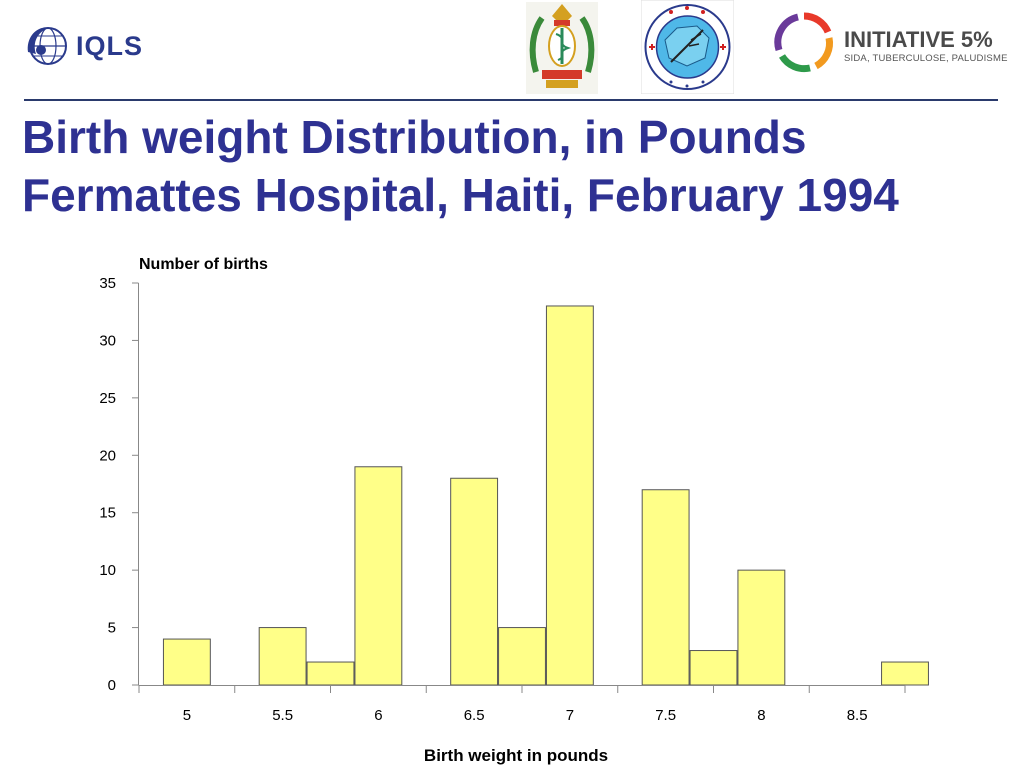 The height and width of the screenshot is (768, 1024). Describe the element at coordinates (511, 100) in the screenshot. I see `header-divider` at that location.